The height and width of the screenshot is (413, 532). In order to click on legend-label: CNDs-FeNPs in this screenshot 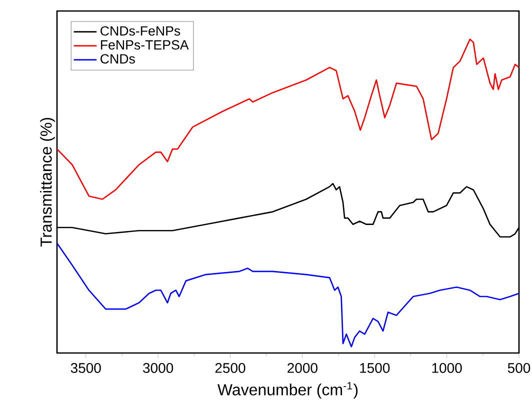, I will do `click(140, 31)`.